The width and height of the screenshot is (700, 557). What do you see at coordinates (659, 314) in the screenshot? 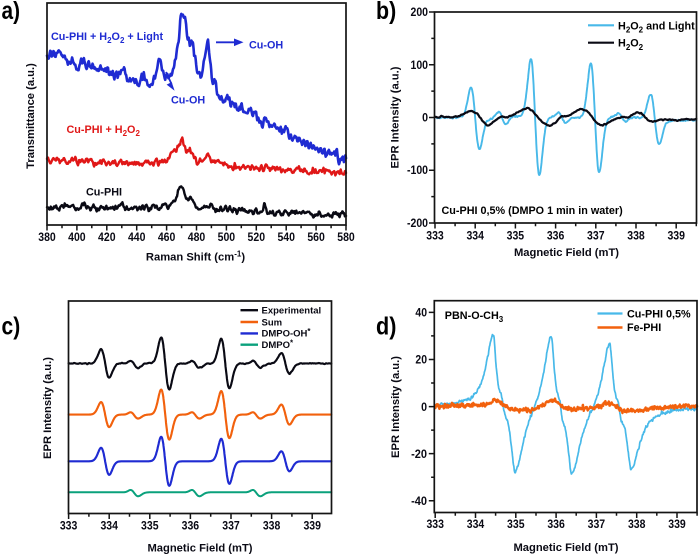
I see `svg-text: Cu-PHI 0,5%` at bounding box center [659, 314].